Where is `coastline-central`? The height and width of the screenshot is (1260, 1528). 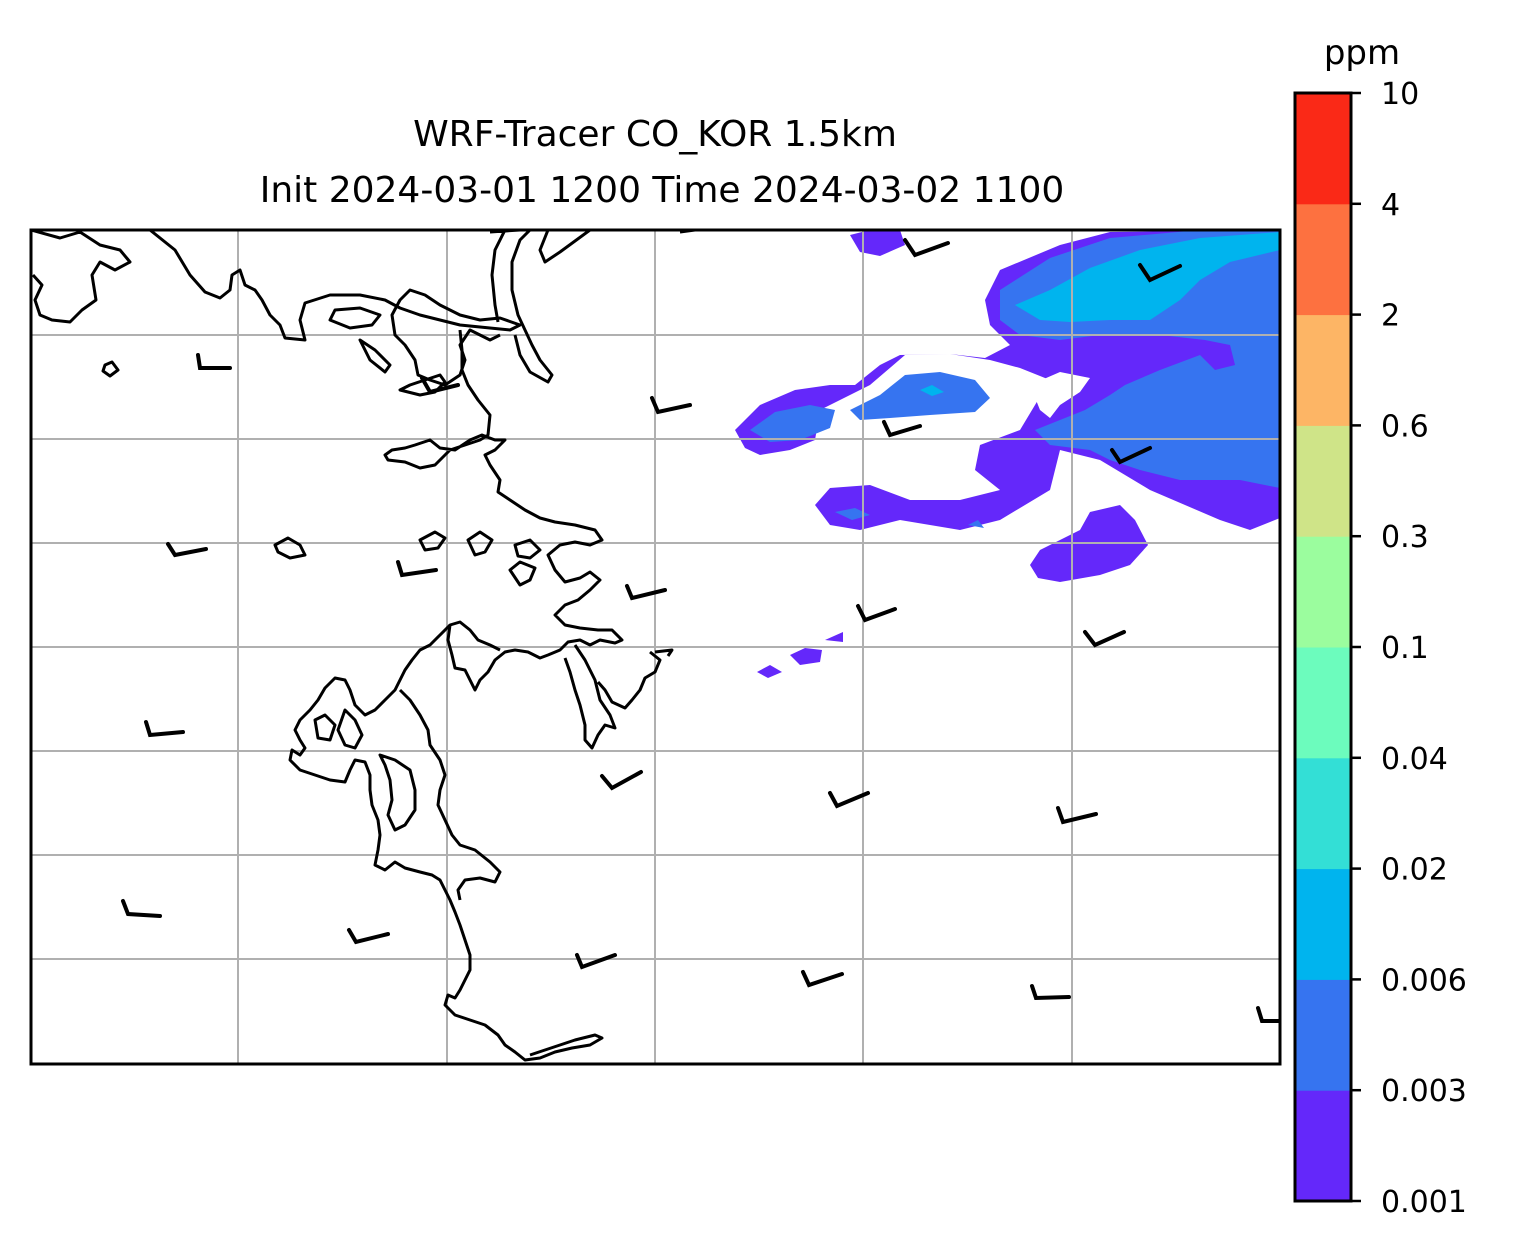 coastline-central is located at coordinates (503, 510).